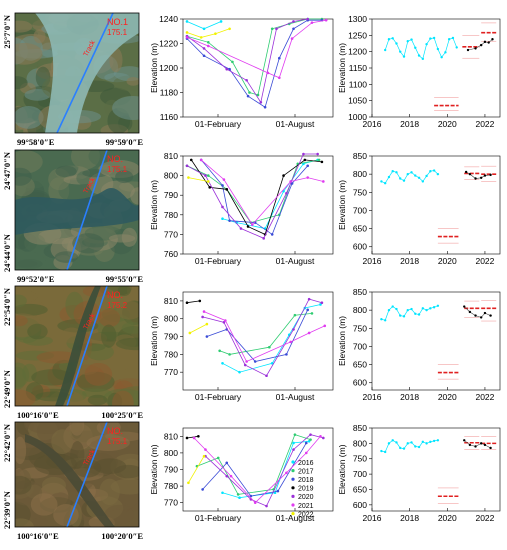 The height and width of the screenshot is (550, 507). I want to click on lon-left-label: 100°16′0″E, so click(38, 415).